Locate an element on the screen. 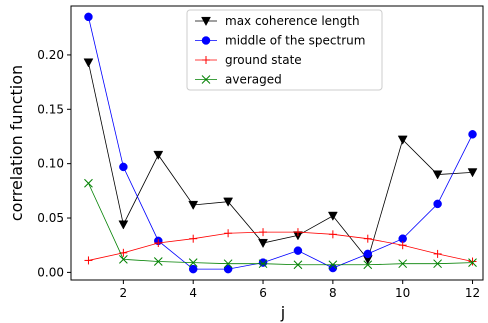 This screenshot has width=488, height=323. x-tick-label: 12 is located at coordinates (472, 293).